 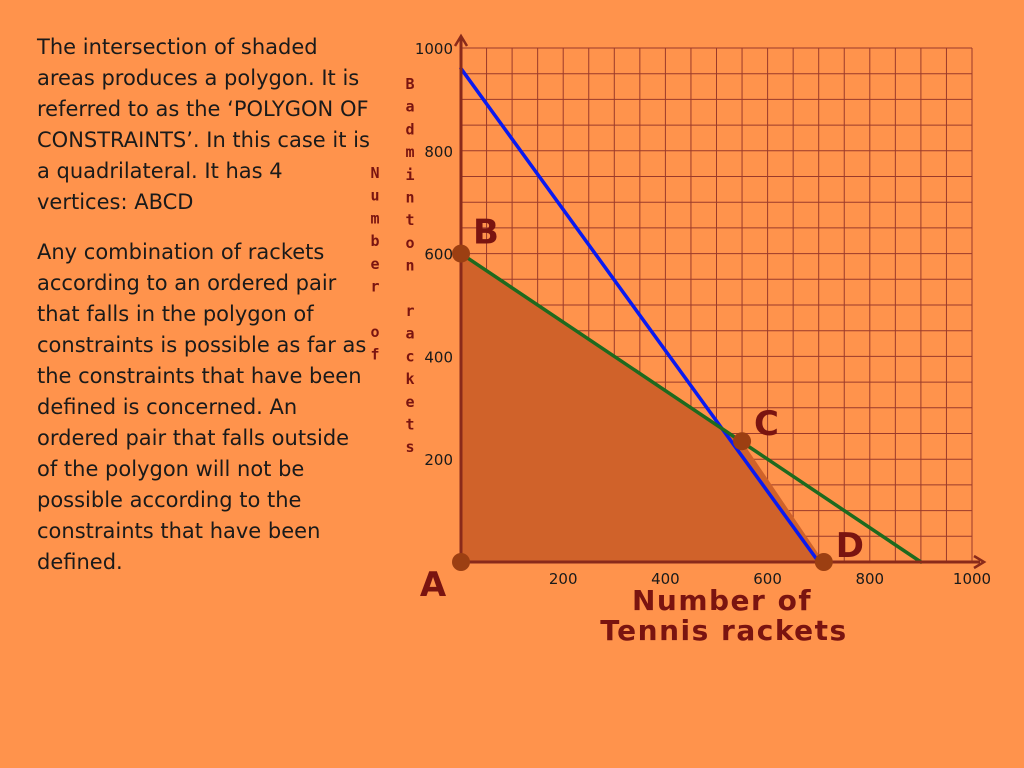 What do you see at coordinates (409, 175) in the screenshot?
I see `y-axis-title-letter: i` at bounding box center [409, 175].